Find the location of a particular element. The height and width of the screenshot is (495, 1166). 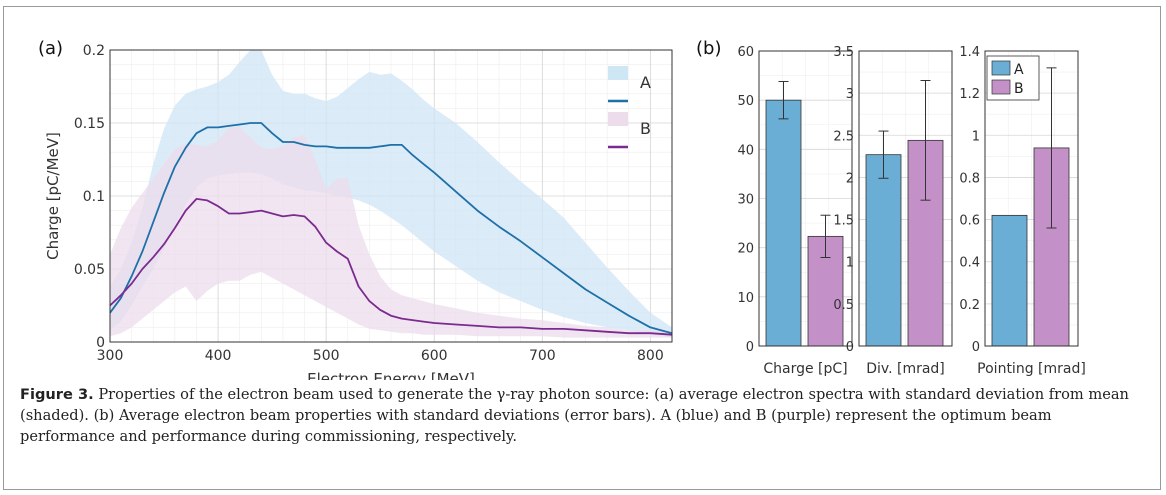

panel-label-b: (b) is located at coordinates (708, 48).